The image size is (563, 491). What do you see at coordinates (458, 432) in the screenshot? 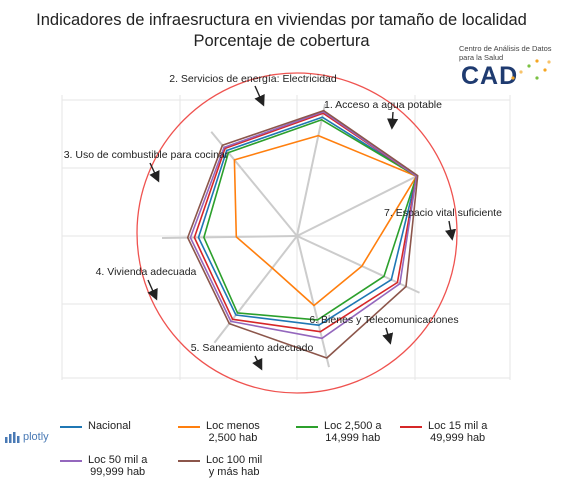
I see `legend-label: Loc 15 mil a 49,999 hab` at bounding box center [458, 432].